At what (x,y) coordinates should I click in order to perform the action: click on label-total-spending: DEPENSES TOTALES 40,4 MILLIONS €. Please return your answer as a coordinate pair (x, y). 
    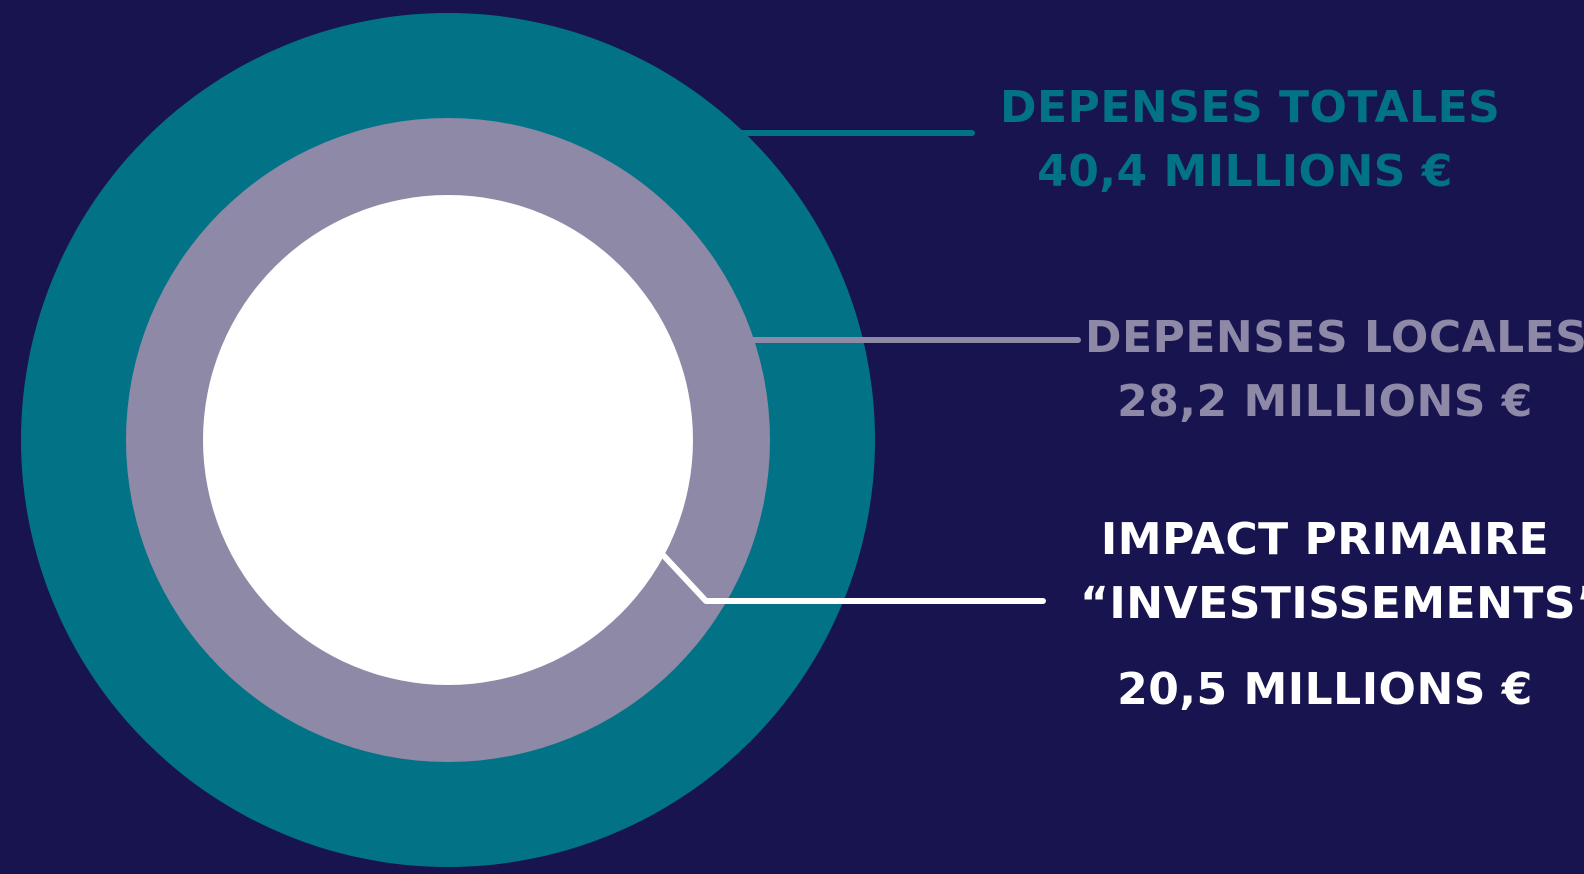
    Looking at the image, I should click on (1245, 140).